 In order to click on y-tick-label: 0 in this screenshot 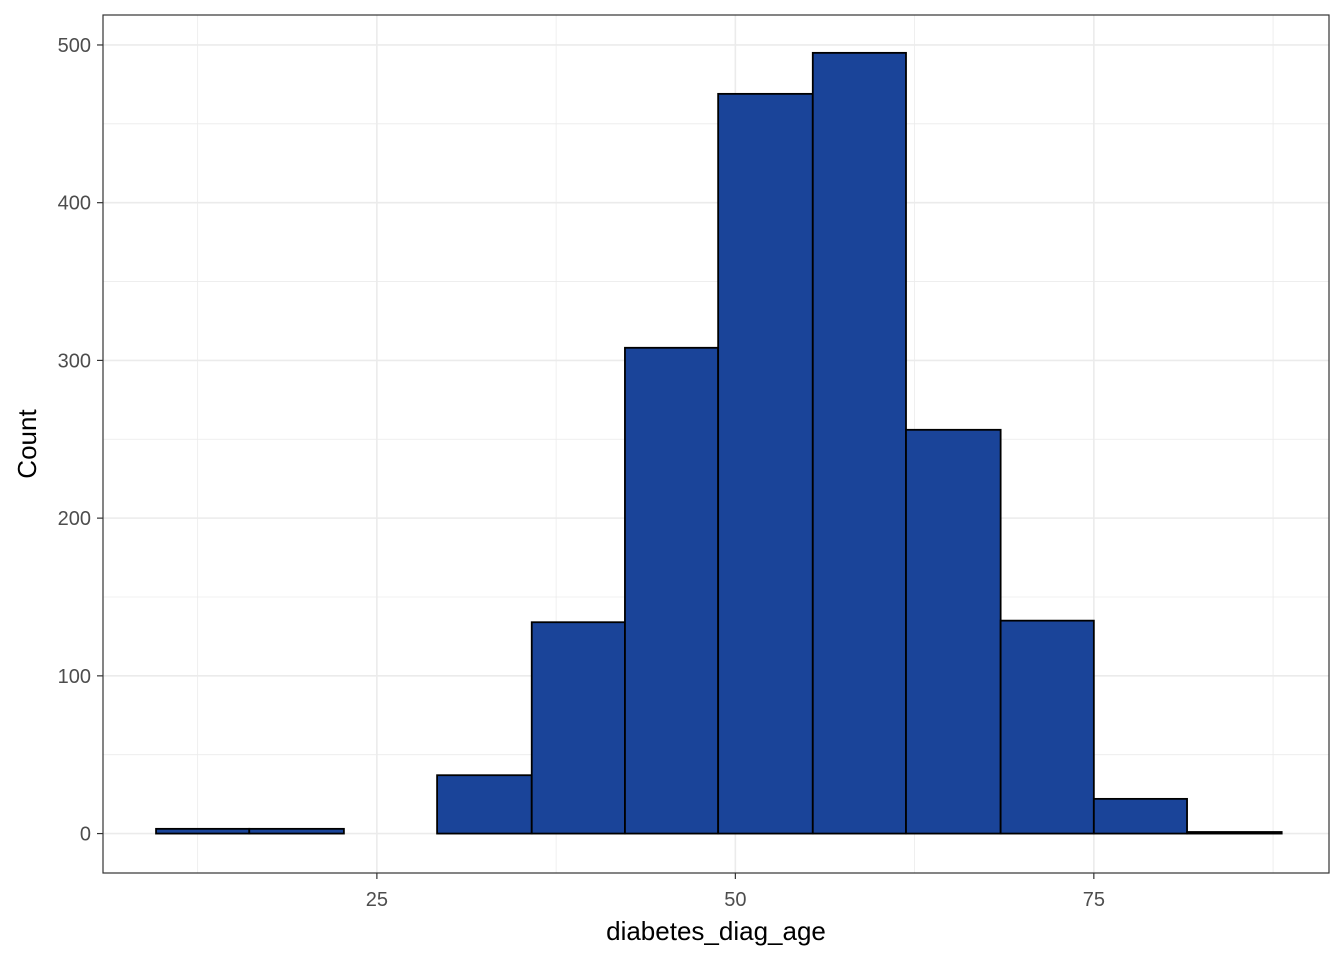, I will do `click(85, 835)`.